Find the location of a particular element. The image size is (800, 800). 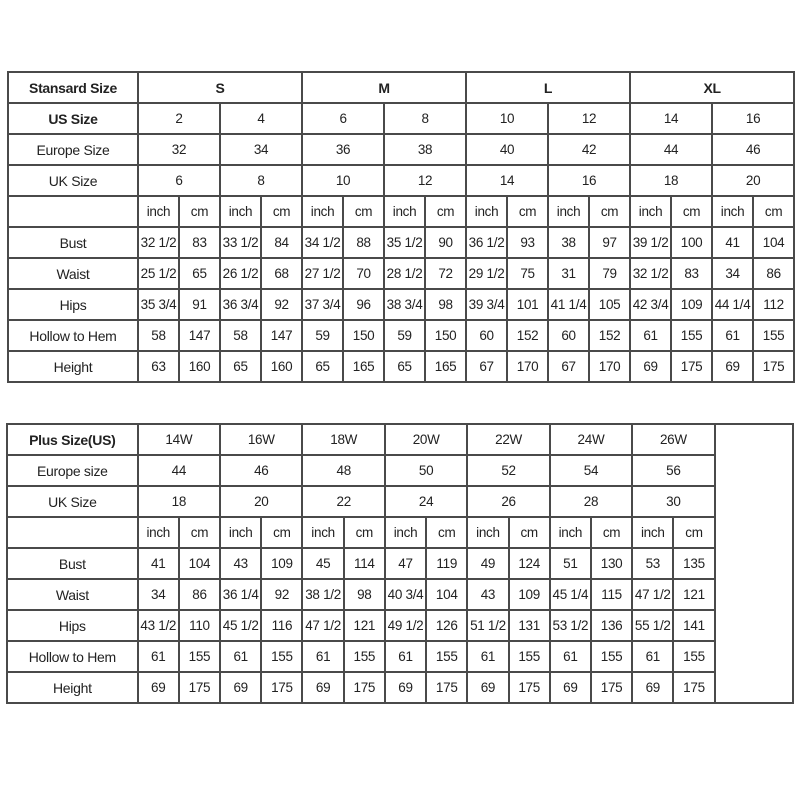

measure-value: 86 is located at coordinates (774, 273).